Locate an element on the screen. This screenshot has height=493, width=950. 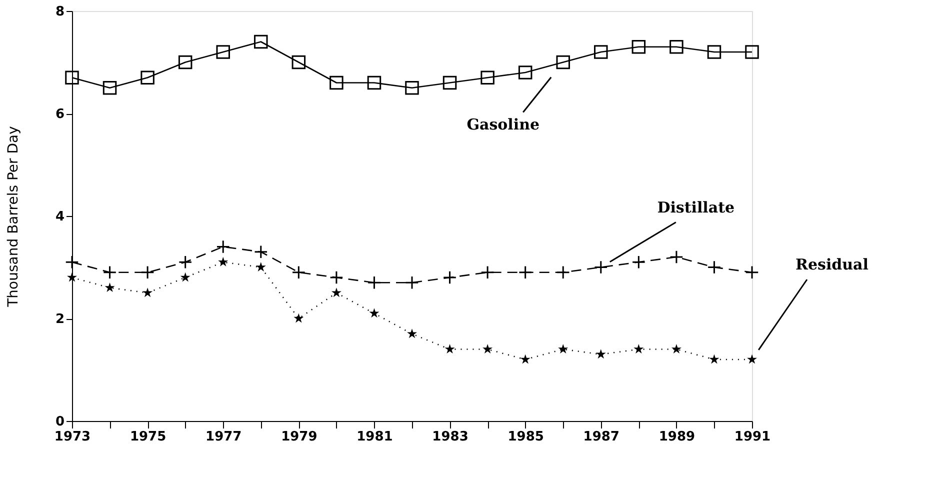
x-tick-label: 1975 is located at coordinates (148, 437).